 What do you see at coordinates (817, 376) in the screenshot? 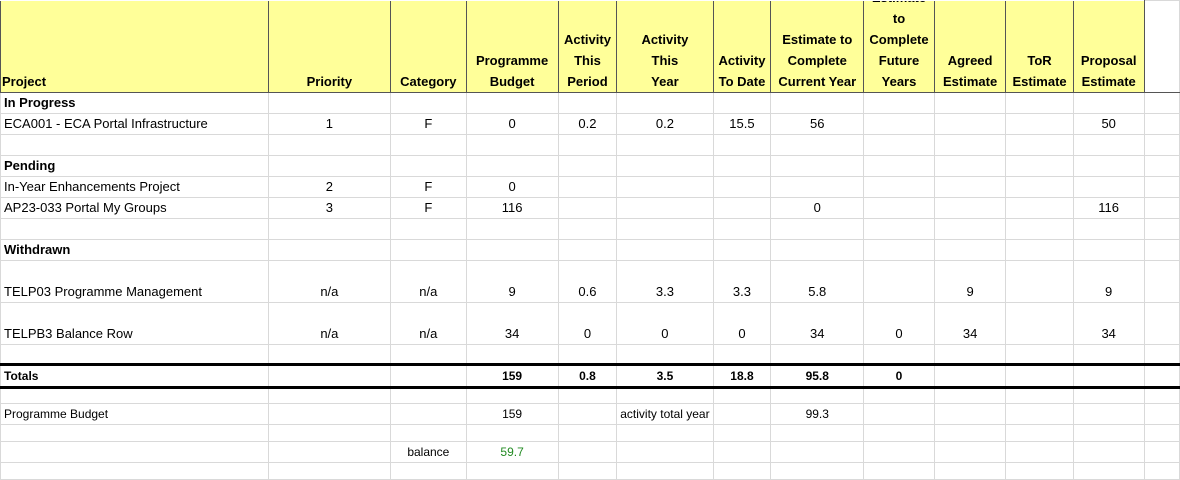
I see `cell: 95.8` at bounding box center [817, 376].